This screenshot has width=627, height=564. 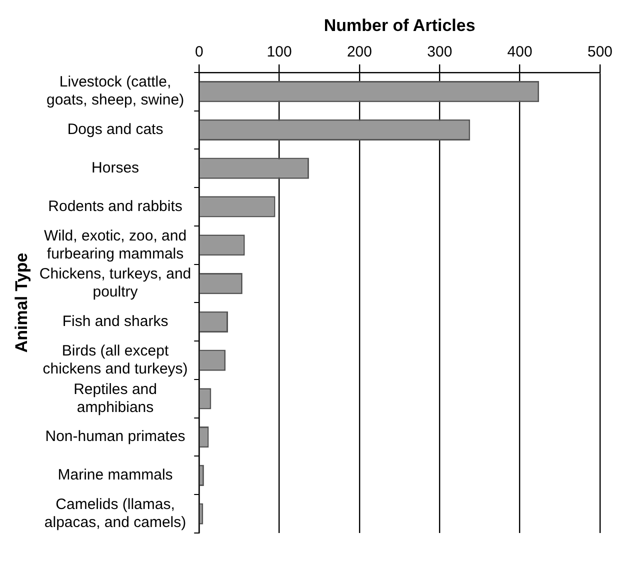 I want to click on y-tick-label: Birds (all except chickens and turkeys), so click(x=115, y=360).